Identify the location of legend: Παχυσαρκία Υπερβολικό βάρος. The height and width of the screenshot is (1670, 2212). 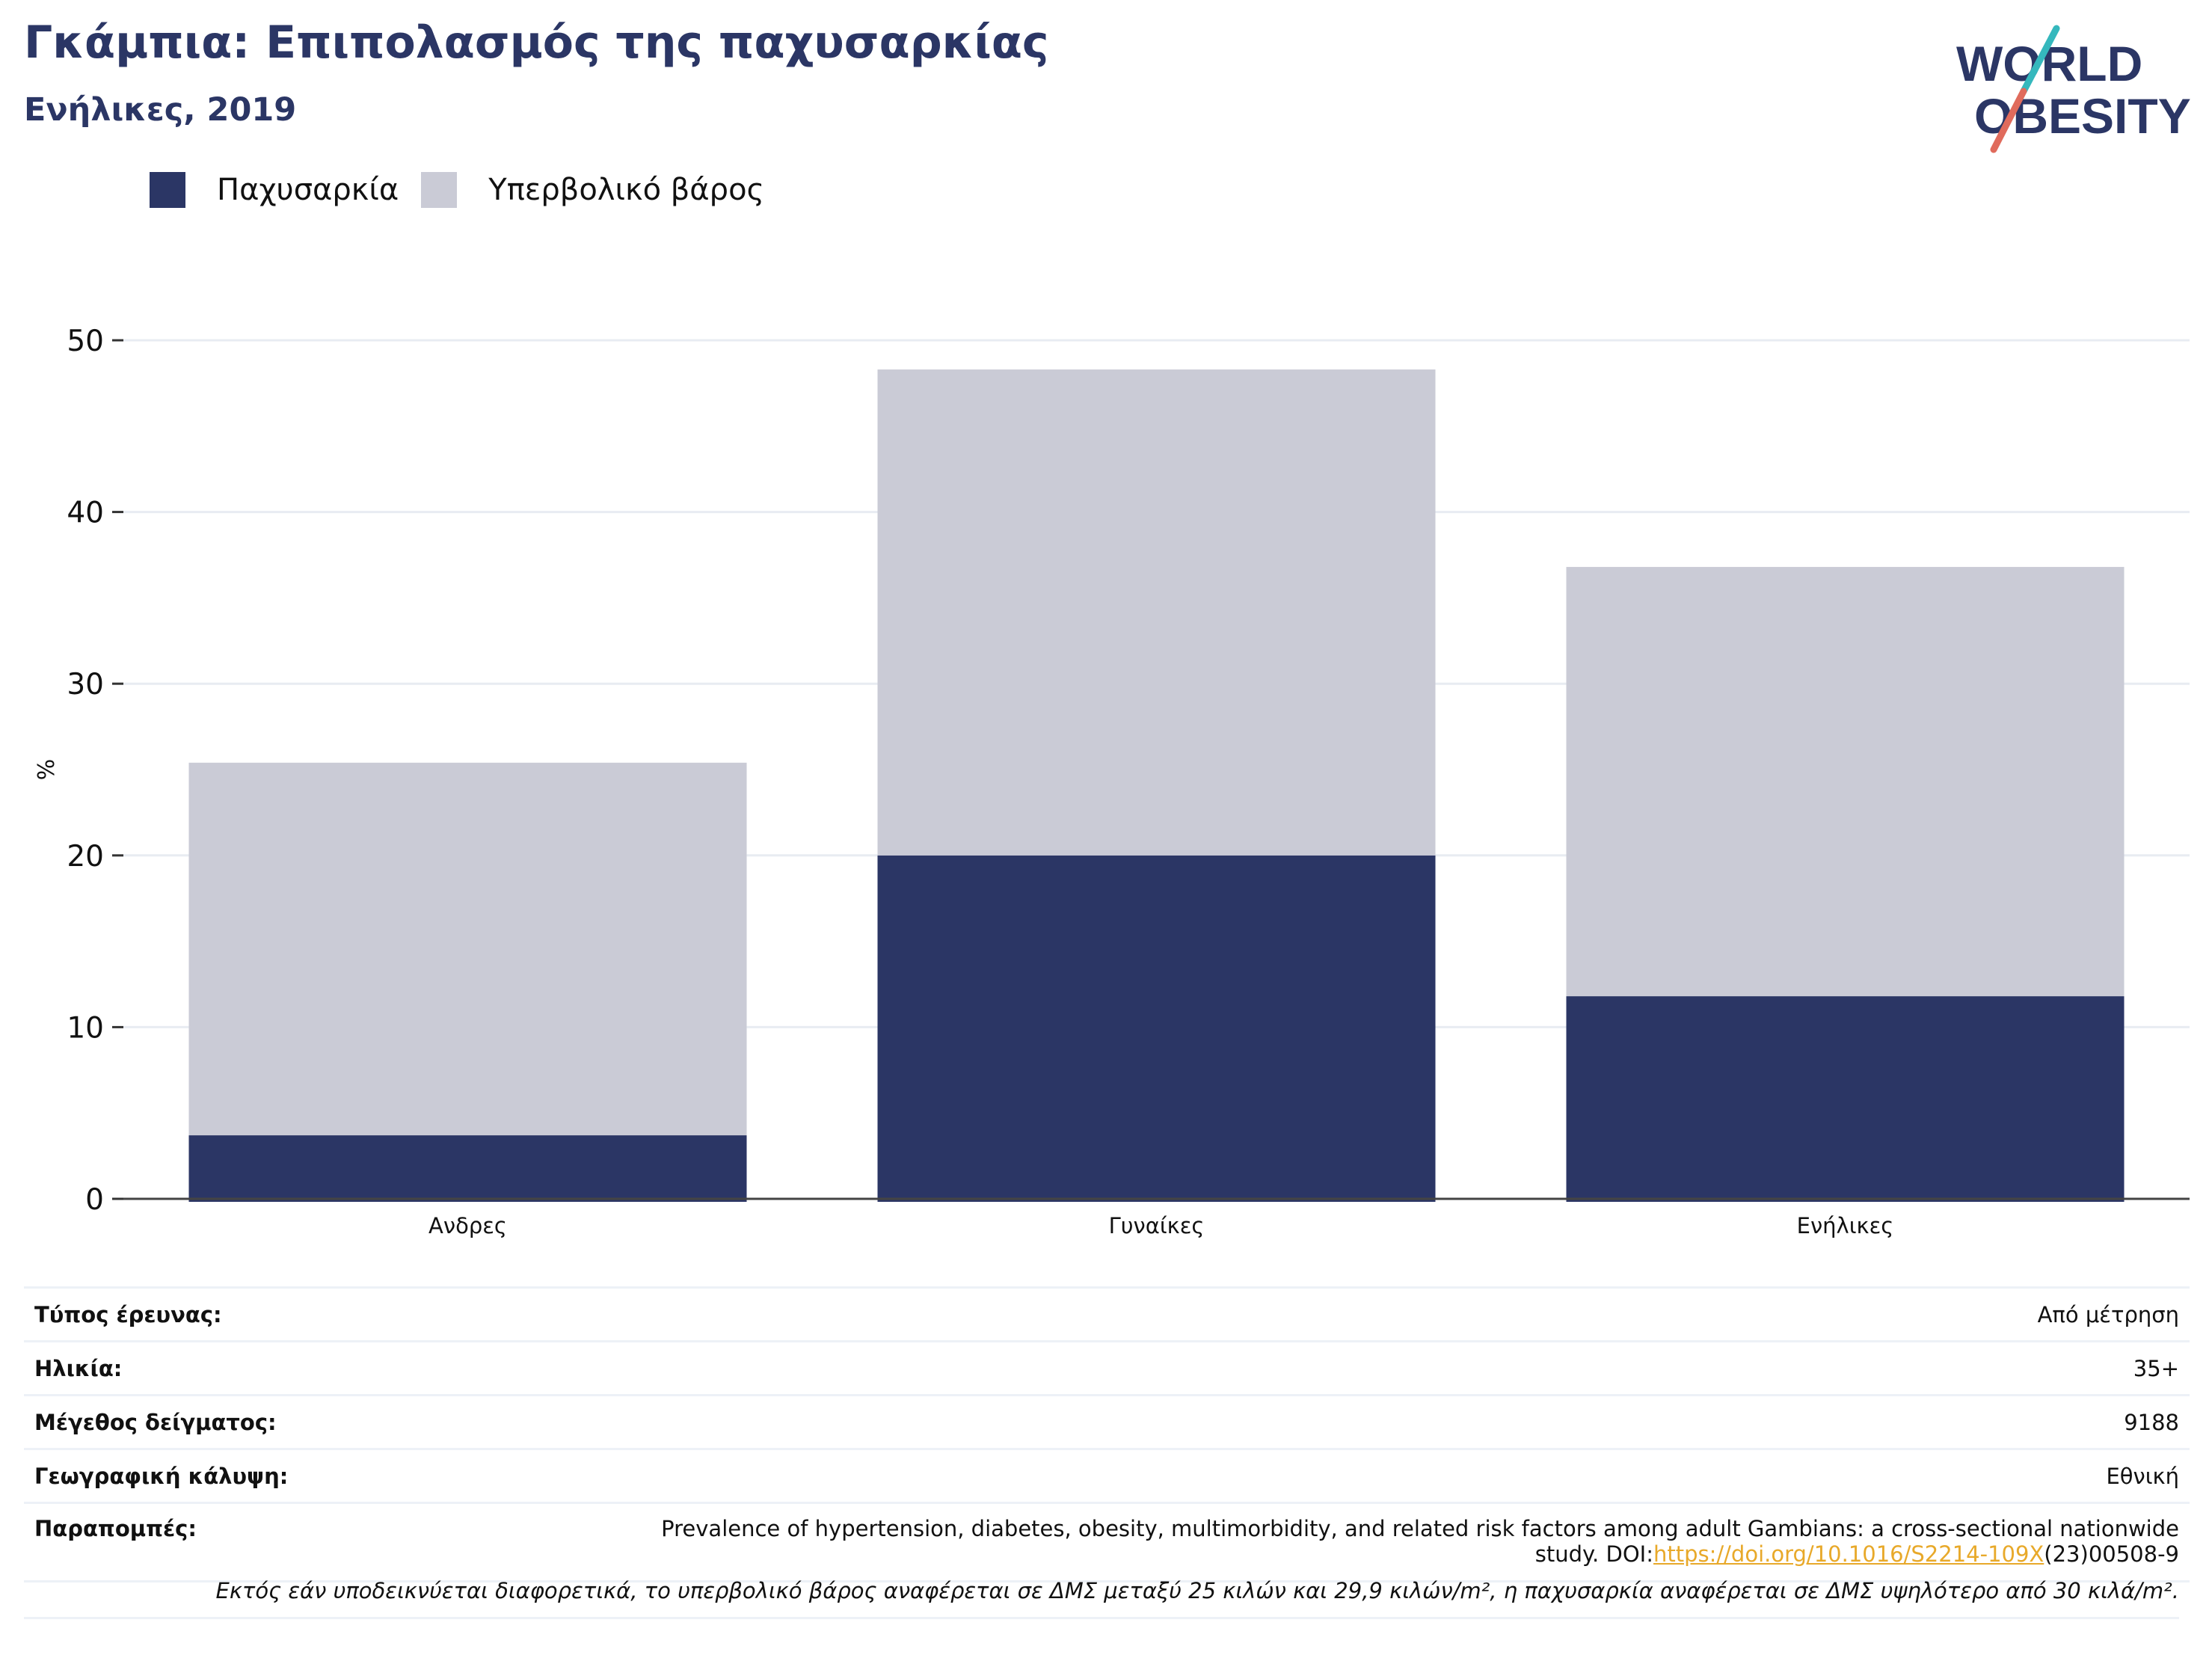
(468, 190).